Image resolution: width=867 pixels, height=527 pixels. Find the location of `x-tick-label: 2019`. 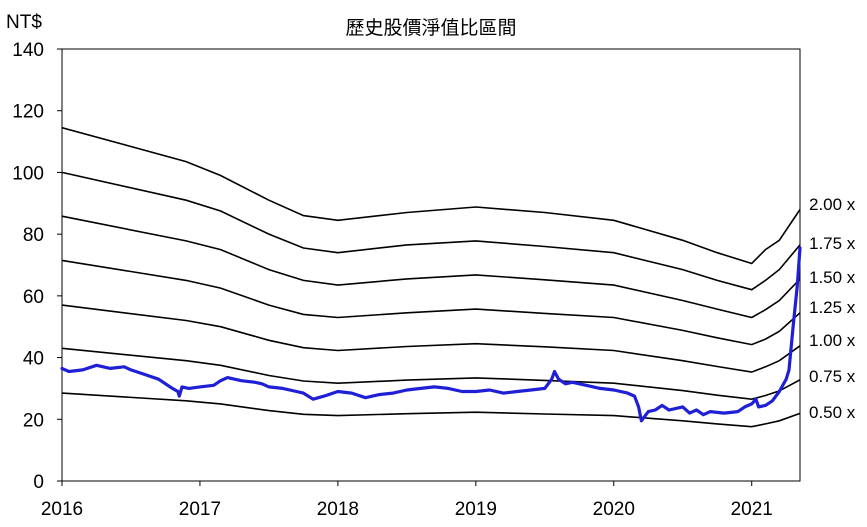

x-tick-label: 2019 is located at coordinates (476, 509).